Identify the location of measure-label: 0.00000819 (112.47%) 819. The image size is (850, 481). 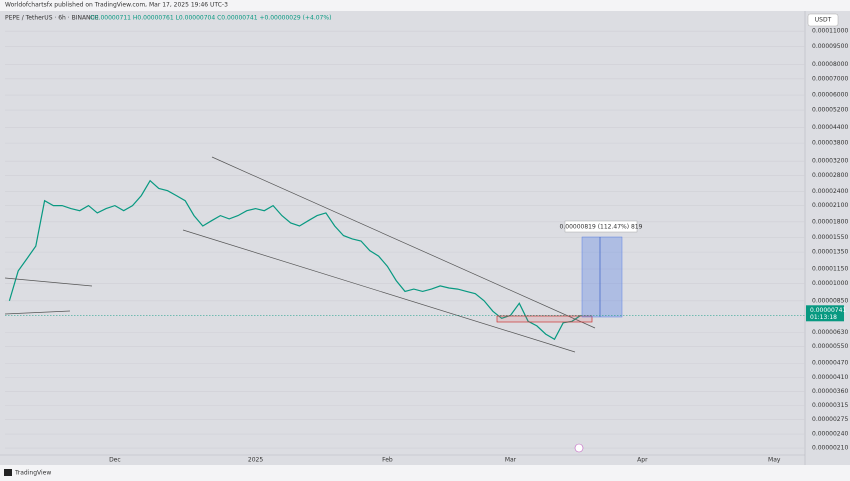
(601, 227).